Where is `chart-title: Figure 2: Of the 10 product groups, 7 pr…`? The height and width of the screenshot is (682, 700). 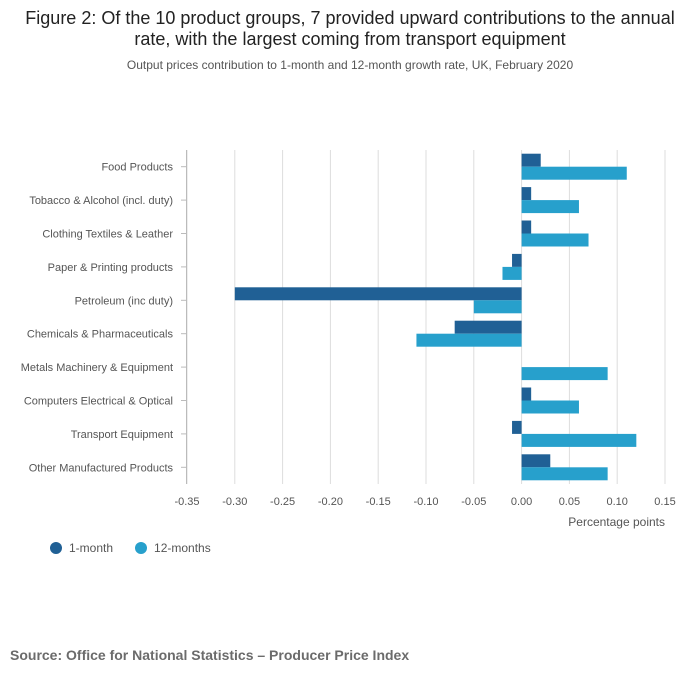
chart-title: Figure 2: Of the 10 product groups, 7 pr… is located at coordinates (350, 28).